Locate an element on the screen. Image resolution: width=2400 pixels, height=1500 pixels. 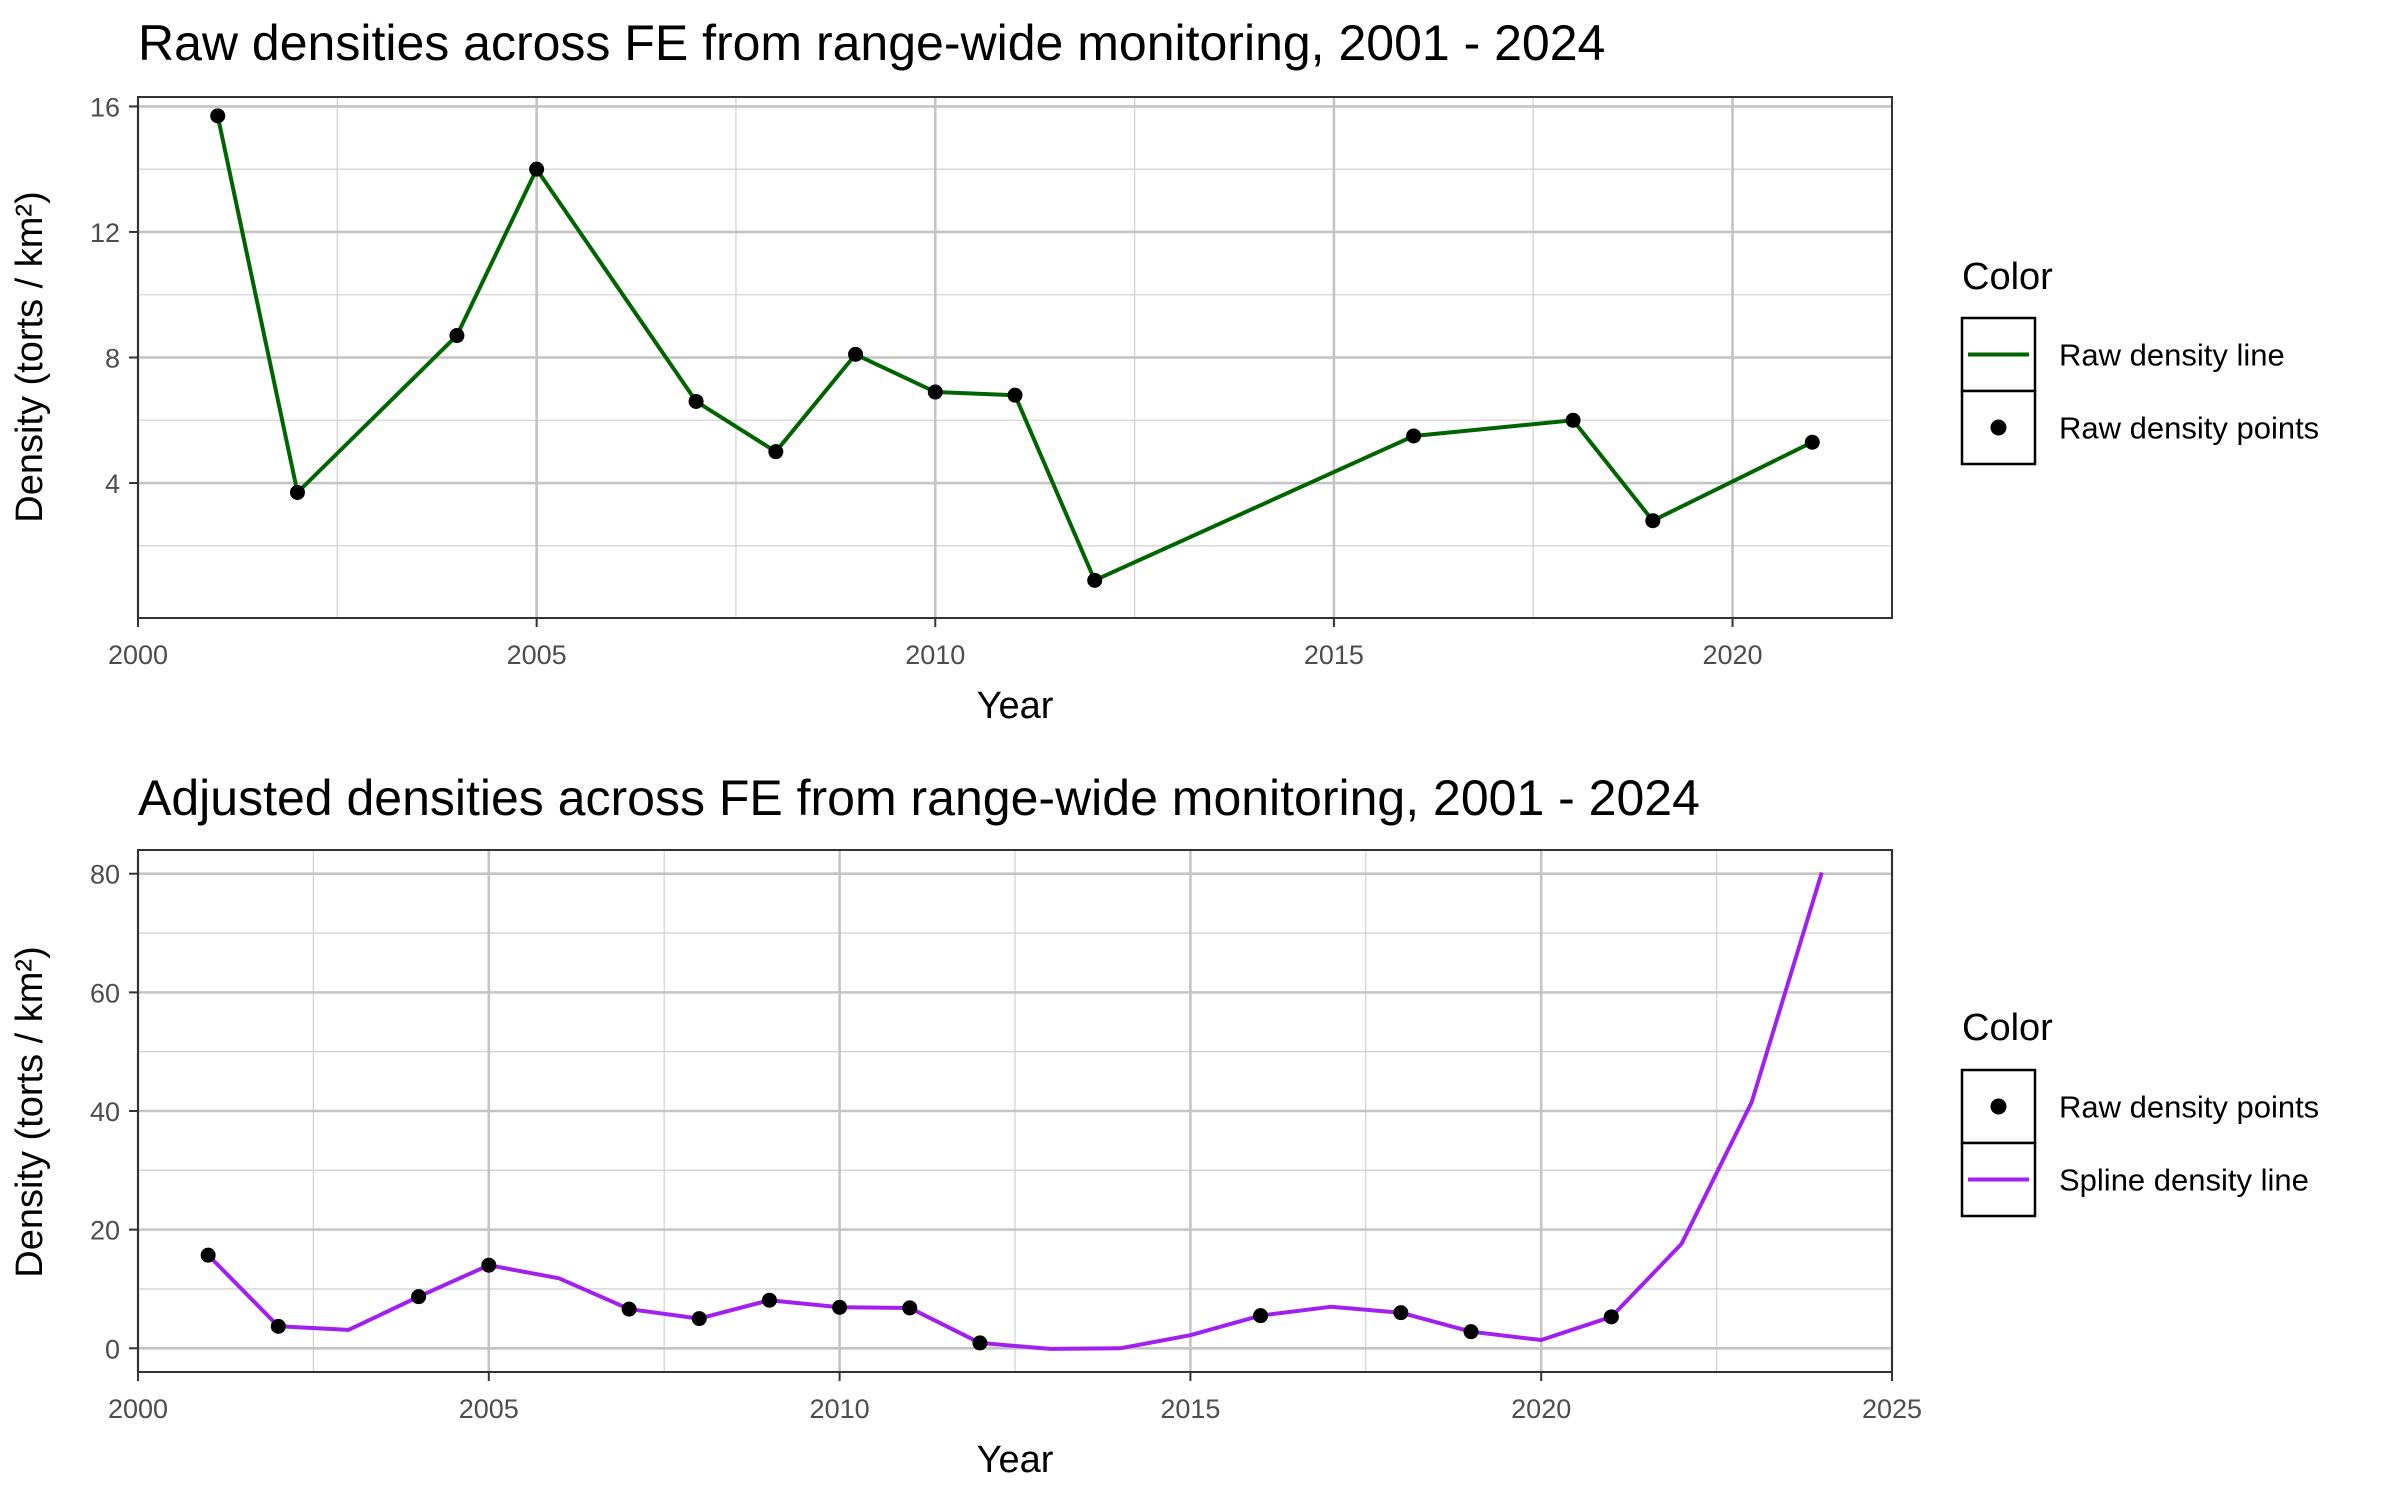
y-tick-label: 12 is located at coordinates (105, 233).